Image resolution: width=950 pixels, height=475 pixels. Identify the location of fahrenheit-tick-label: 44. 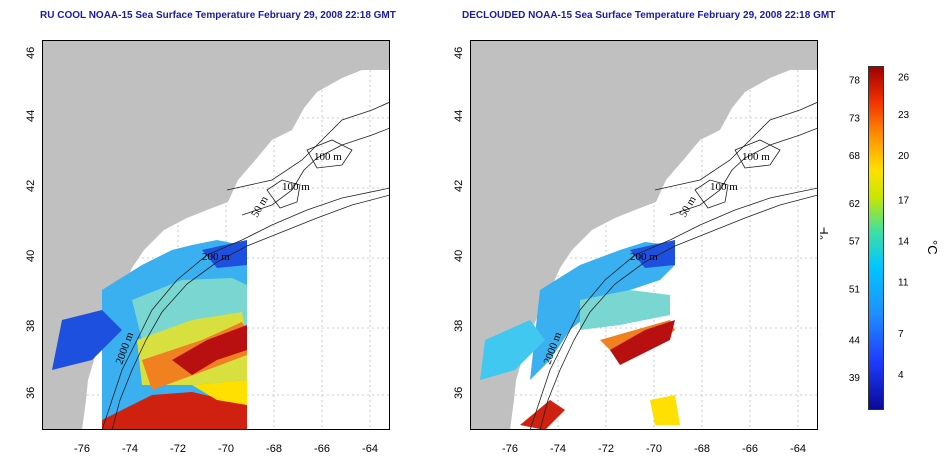
(855, 341).